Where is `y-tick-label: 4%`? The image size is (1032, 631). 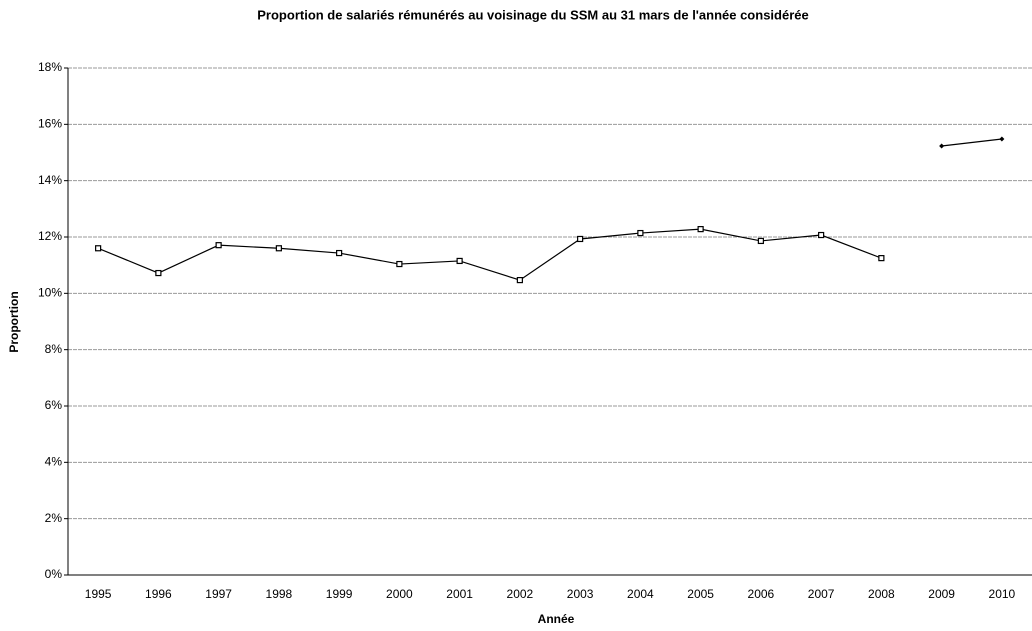
y-tick-label: 4% is located at coordinates (54, 462).